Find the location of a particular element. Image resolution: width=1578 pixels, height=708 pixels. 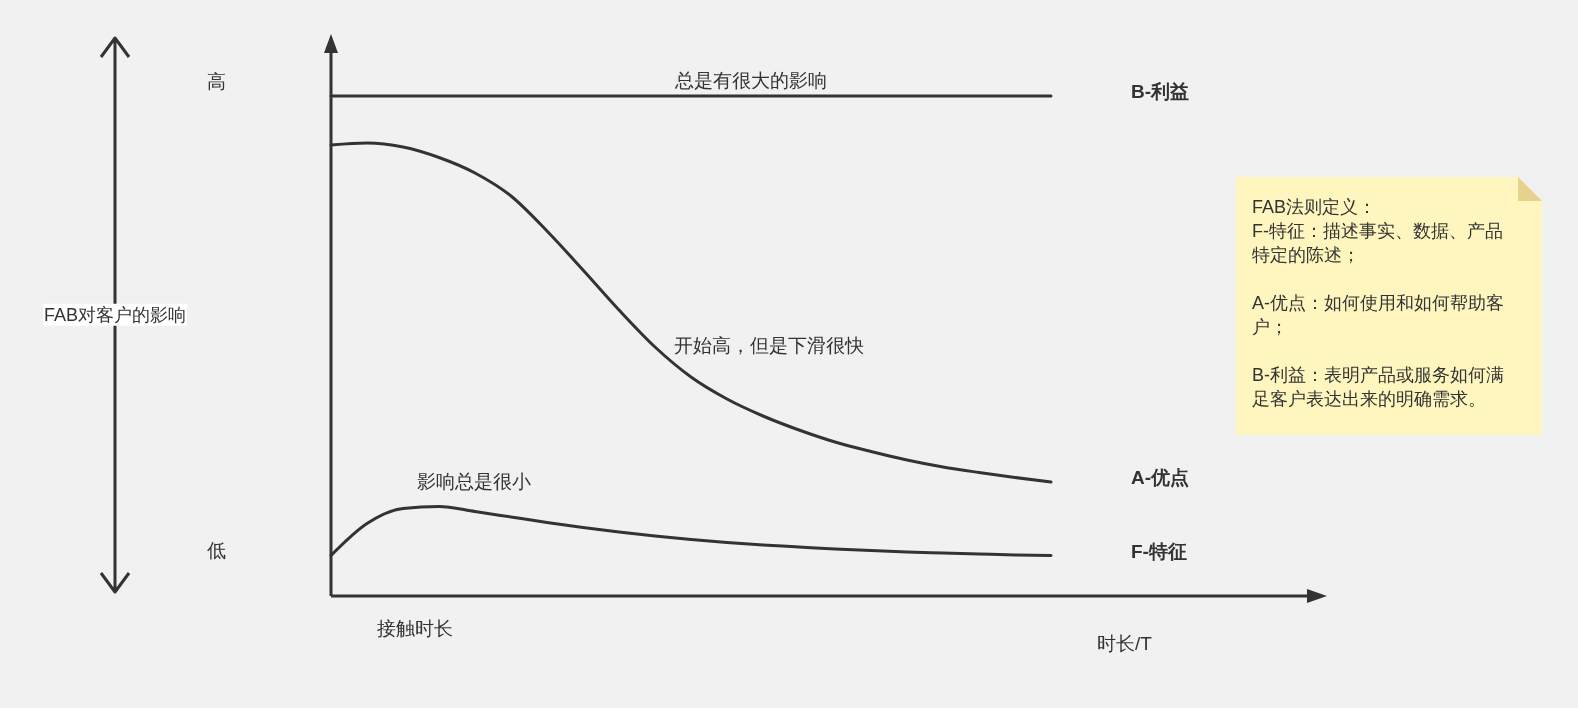

text: FAB对客户的影响 is located at coordinates (115, 314).